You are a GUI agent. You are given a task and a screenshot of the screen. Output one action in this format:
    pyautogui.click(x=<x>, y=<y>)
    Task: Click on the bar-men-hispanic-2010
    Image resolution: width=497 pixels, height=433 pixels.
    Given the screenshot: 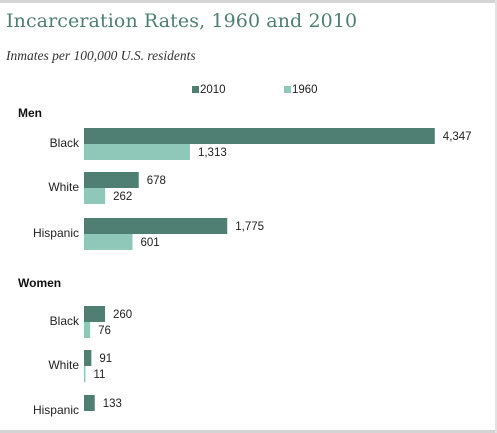 What is the action you would take?
    pyautogui.click(x=156, y=226)
    